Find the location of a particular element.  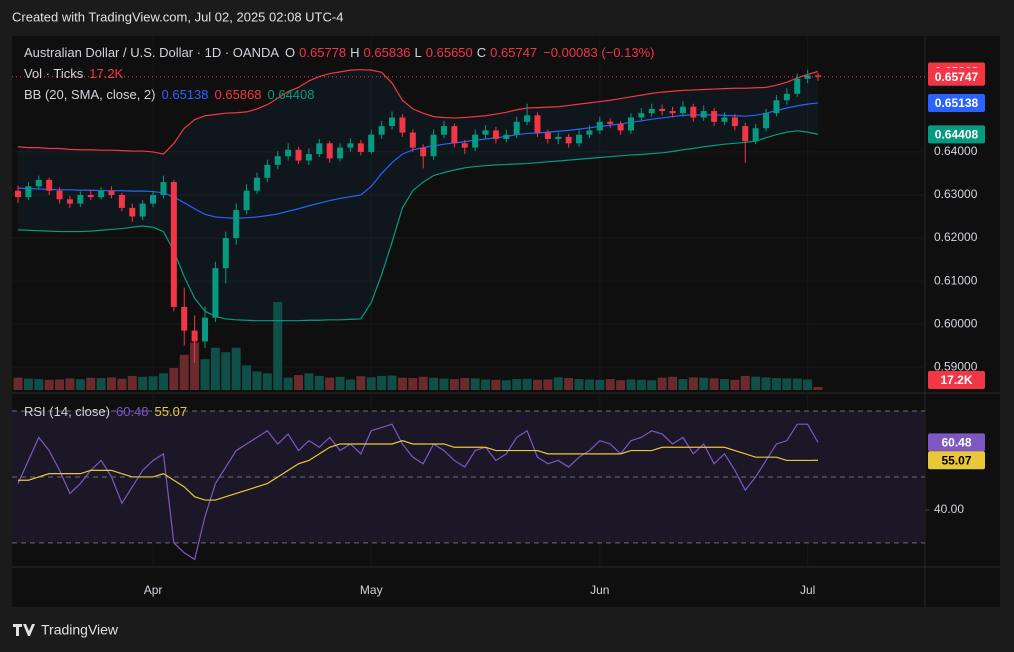

change-label: −0.00083 (−0.13%) is located at coordinates (599, 52).